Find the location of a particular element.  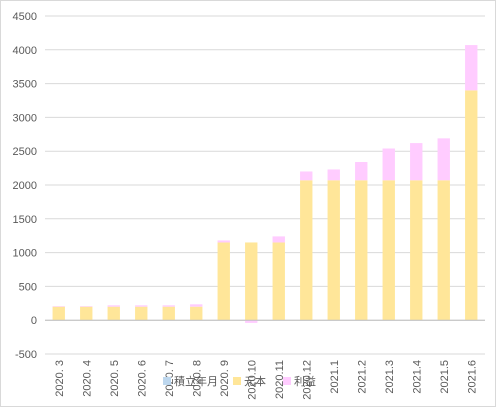

x-tick-label: 2021.6 is located at coordinates (472, 377).